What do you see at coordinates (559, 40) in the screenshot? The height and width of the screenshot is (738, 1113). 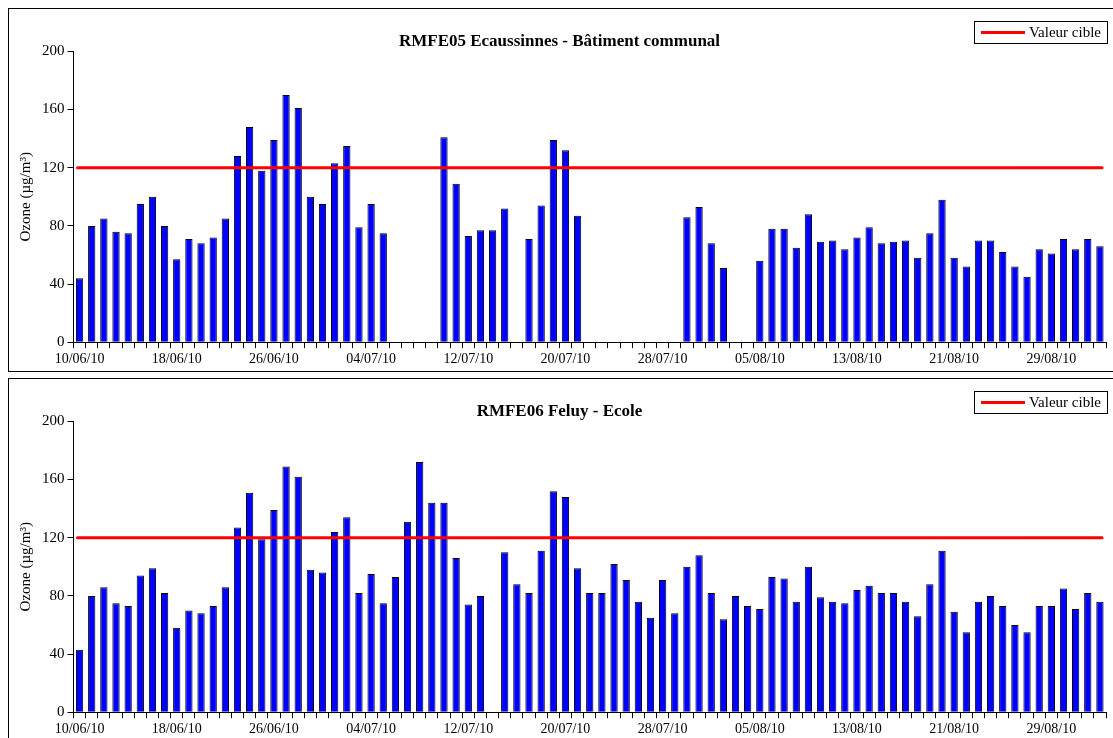 I see `chart-title: RMFE05 Ecaussinnes - Bâtiment communal` at bounding box center [559, 40].